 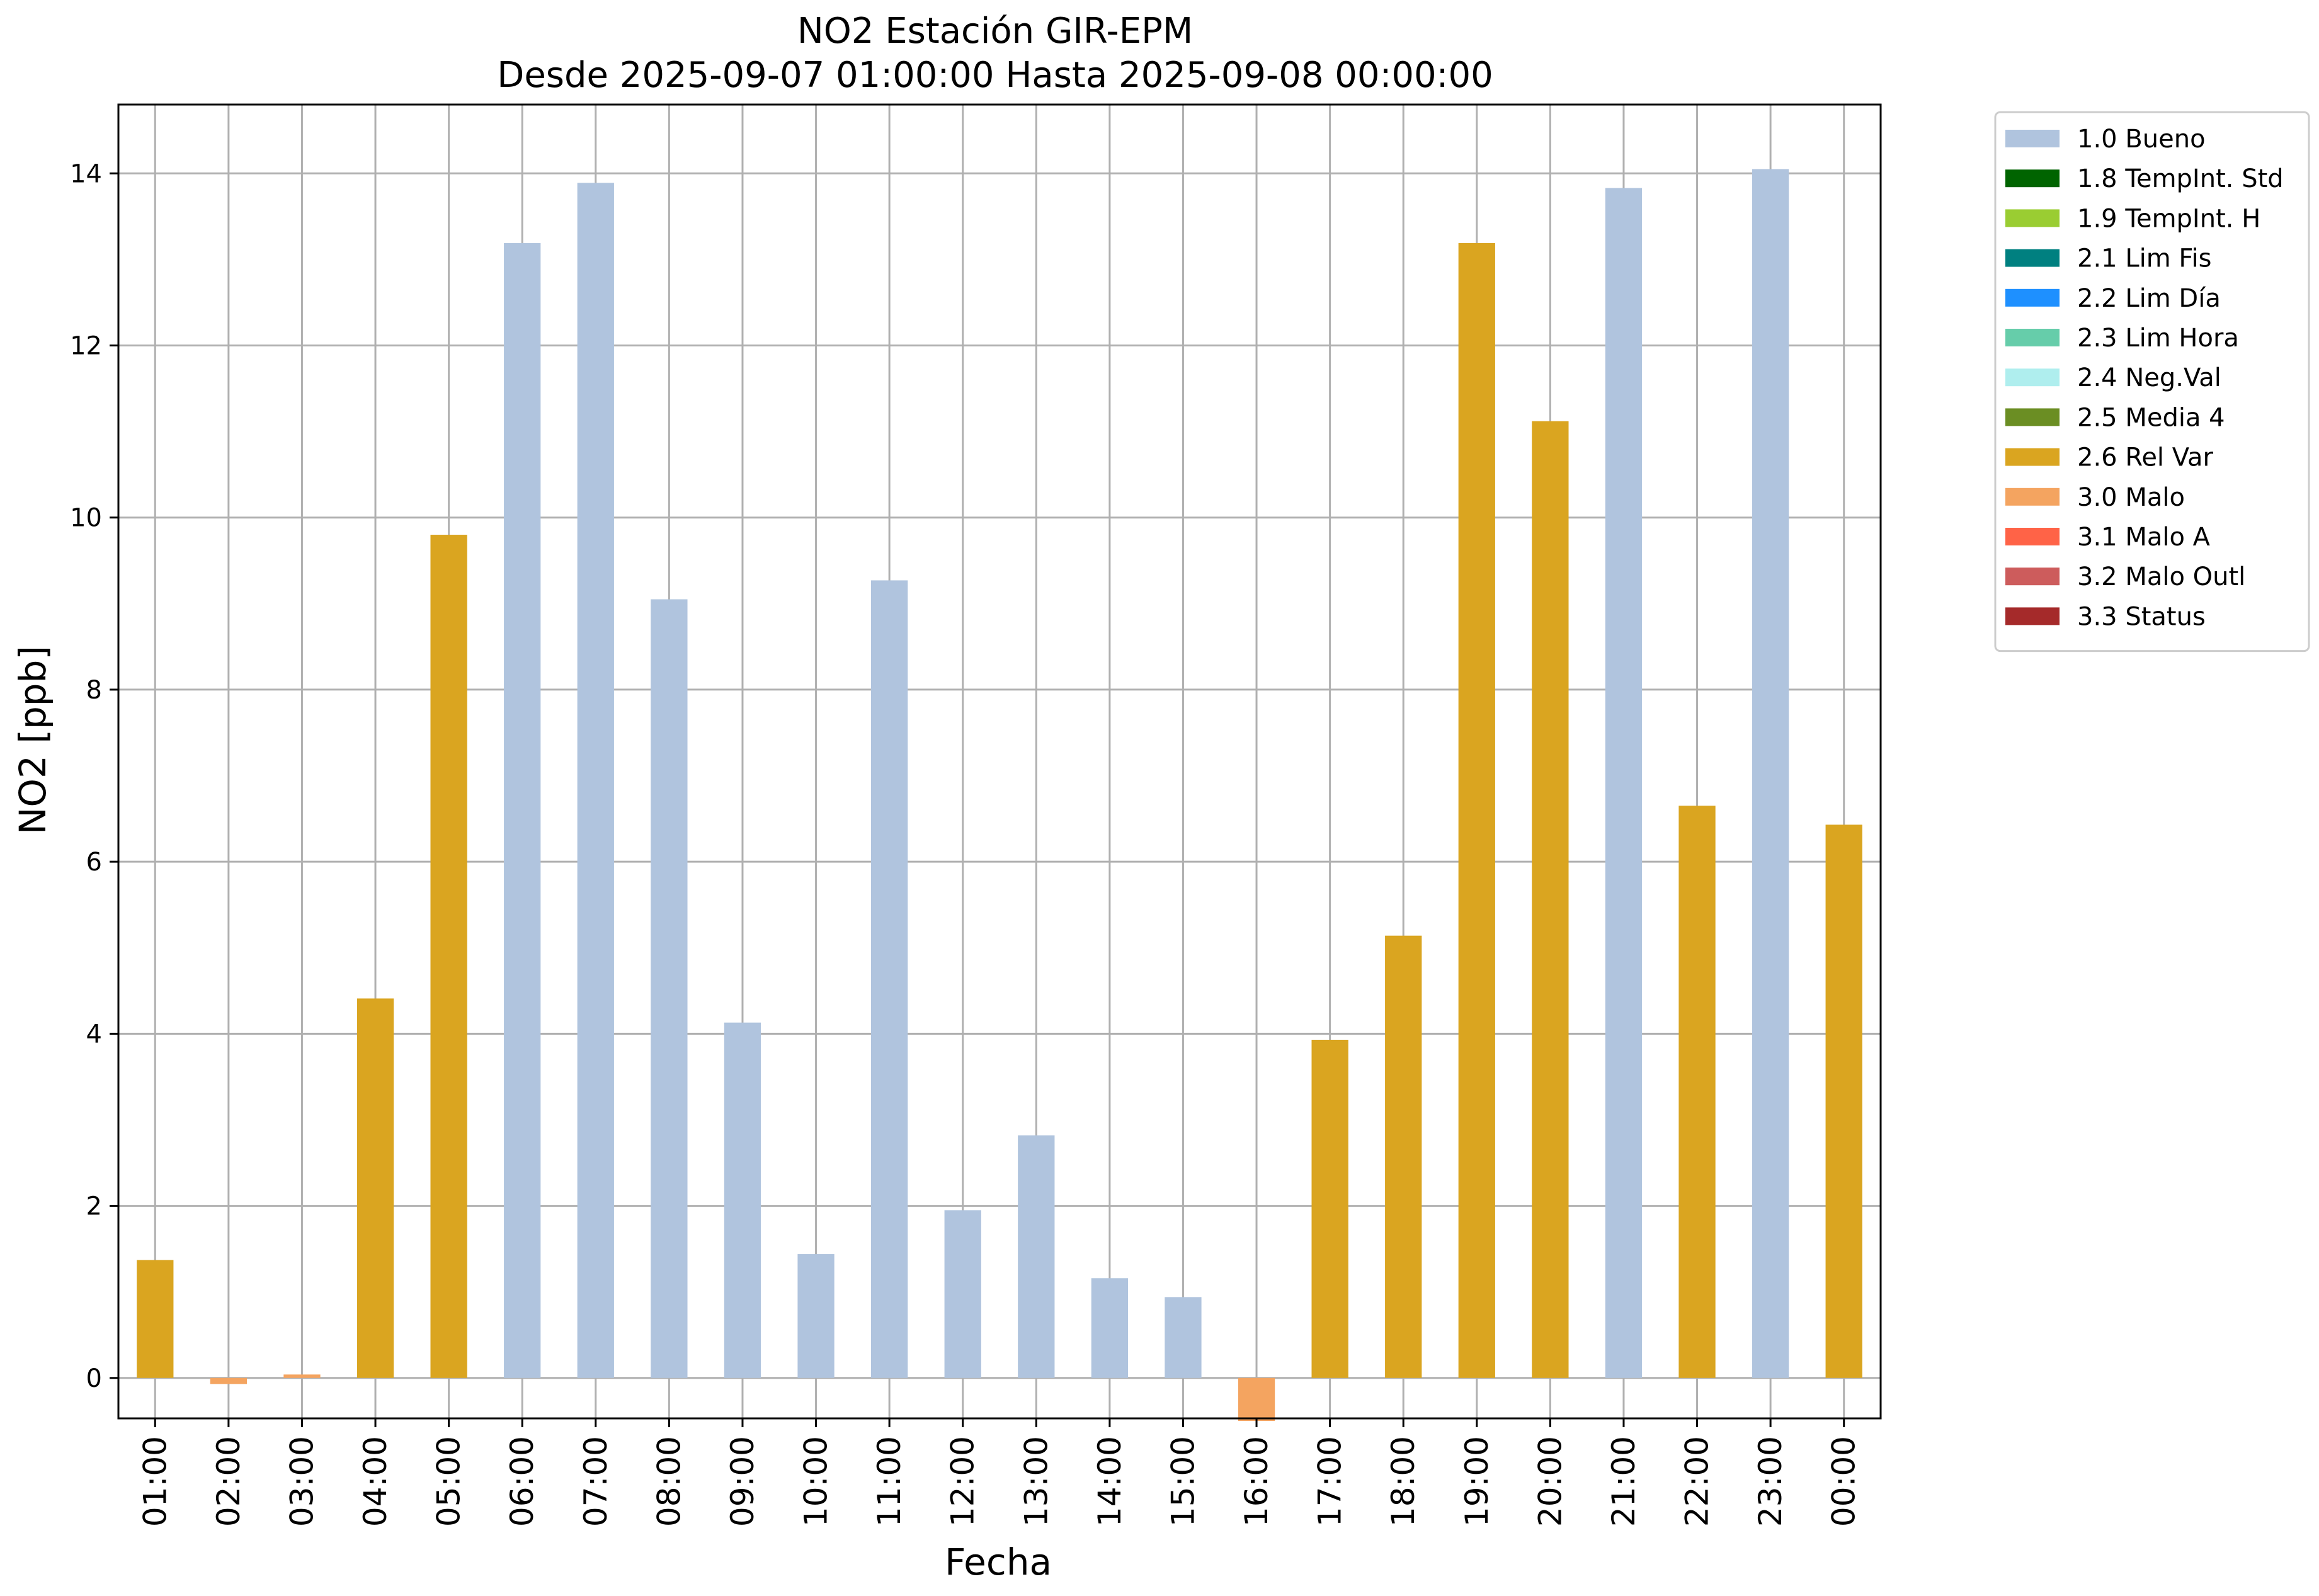 What do you see at coordinates (2180, 178) in the screenshot?
I see `legend-label: 1.8 TempInt. Std` at bounding box center [2180, 178].